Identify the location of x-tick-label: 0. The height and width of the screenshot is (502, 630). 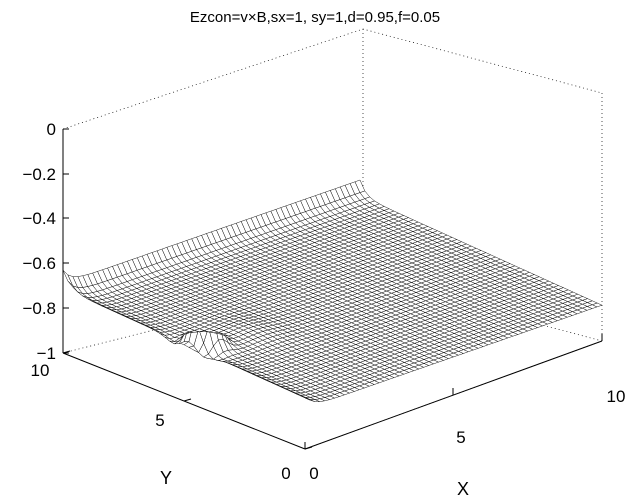
(313, 473).